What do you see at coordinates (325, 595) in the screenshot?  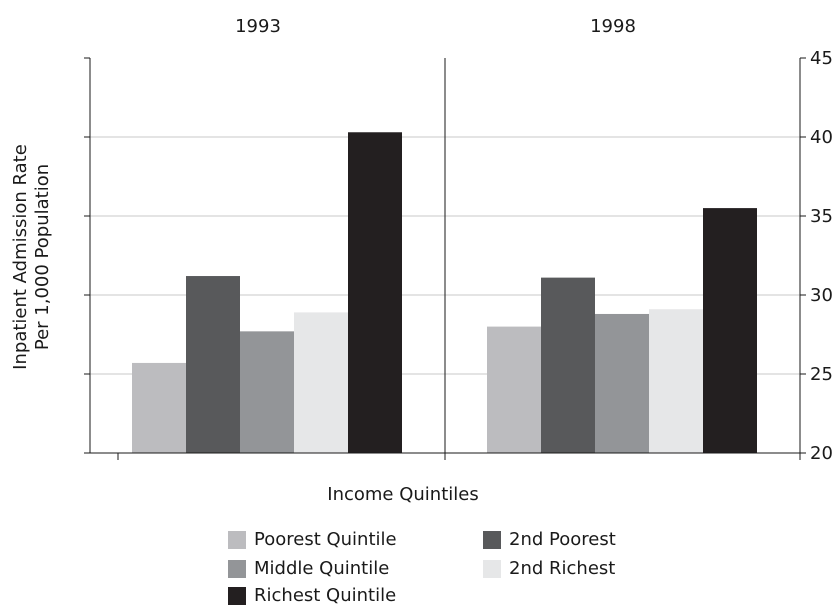 I see `legend-label: Richest Quintile` at bounding box center [325, 595].